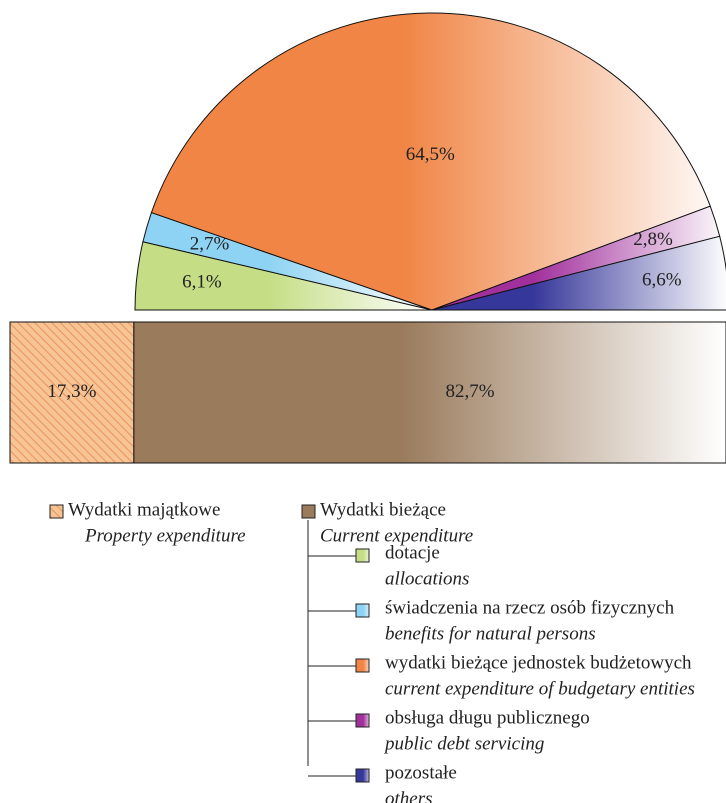 This screenshot has width=726, height=803. I want to click on legend-label-en: Property expenditure, so click(165, 535).